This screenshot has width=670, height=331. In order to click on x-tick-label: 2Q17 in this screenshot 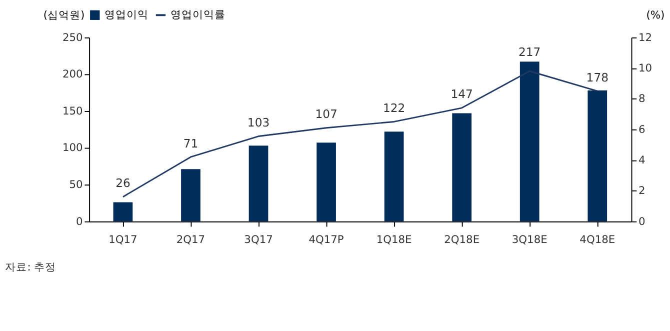, I will do `click(191, 239)`.